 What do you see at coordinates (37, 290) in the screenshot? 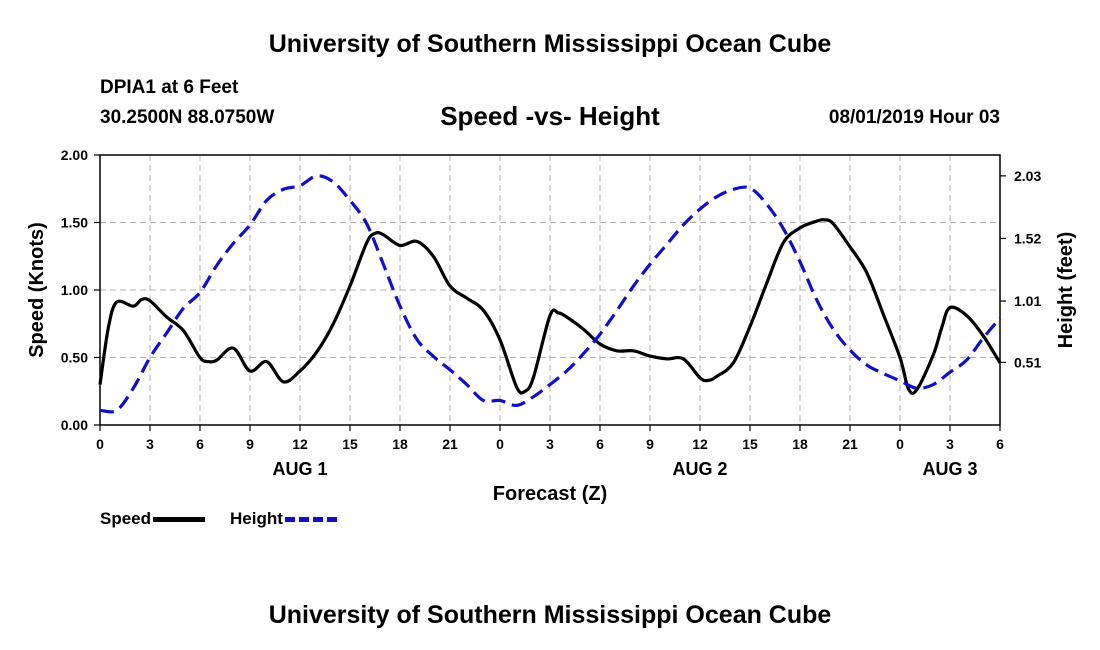
I see `y-axis-label: Speed (Knots)` at bounding box center [37, 290].